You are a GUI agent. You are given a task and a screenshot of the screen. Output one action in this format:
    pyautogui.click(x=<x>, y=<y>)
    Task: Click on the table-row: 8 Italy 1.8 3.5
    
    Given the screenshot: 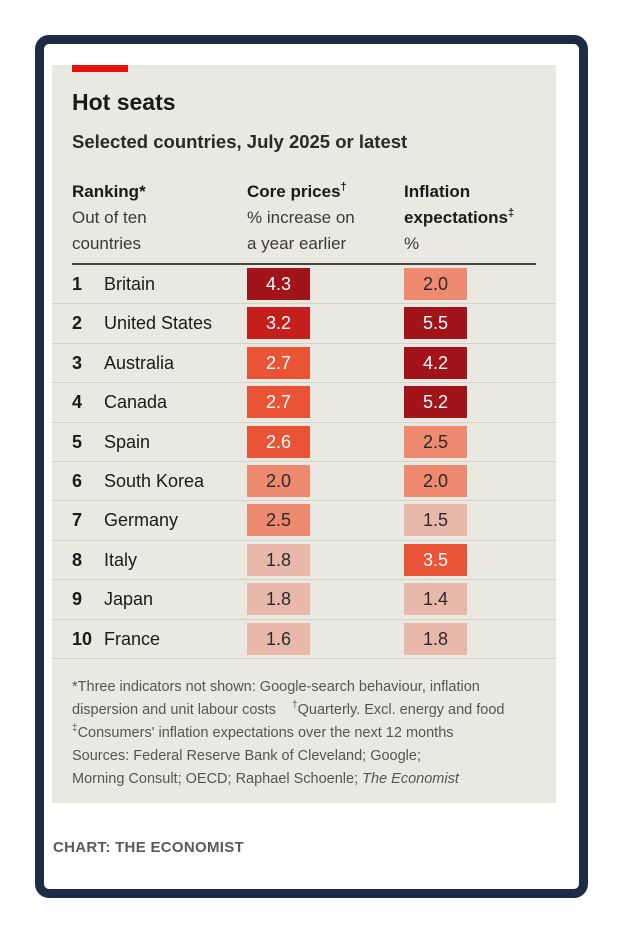 What is the action you would take?
    pyautogui.click(x=304, y=561)
    